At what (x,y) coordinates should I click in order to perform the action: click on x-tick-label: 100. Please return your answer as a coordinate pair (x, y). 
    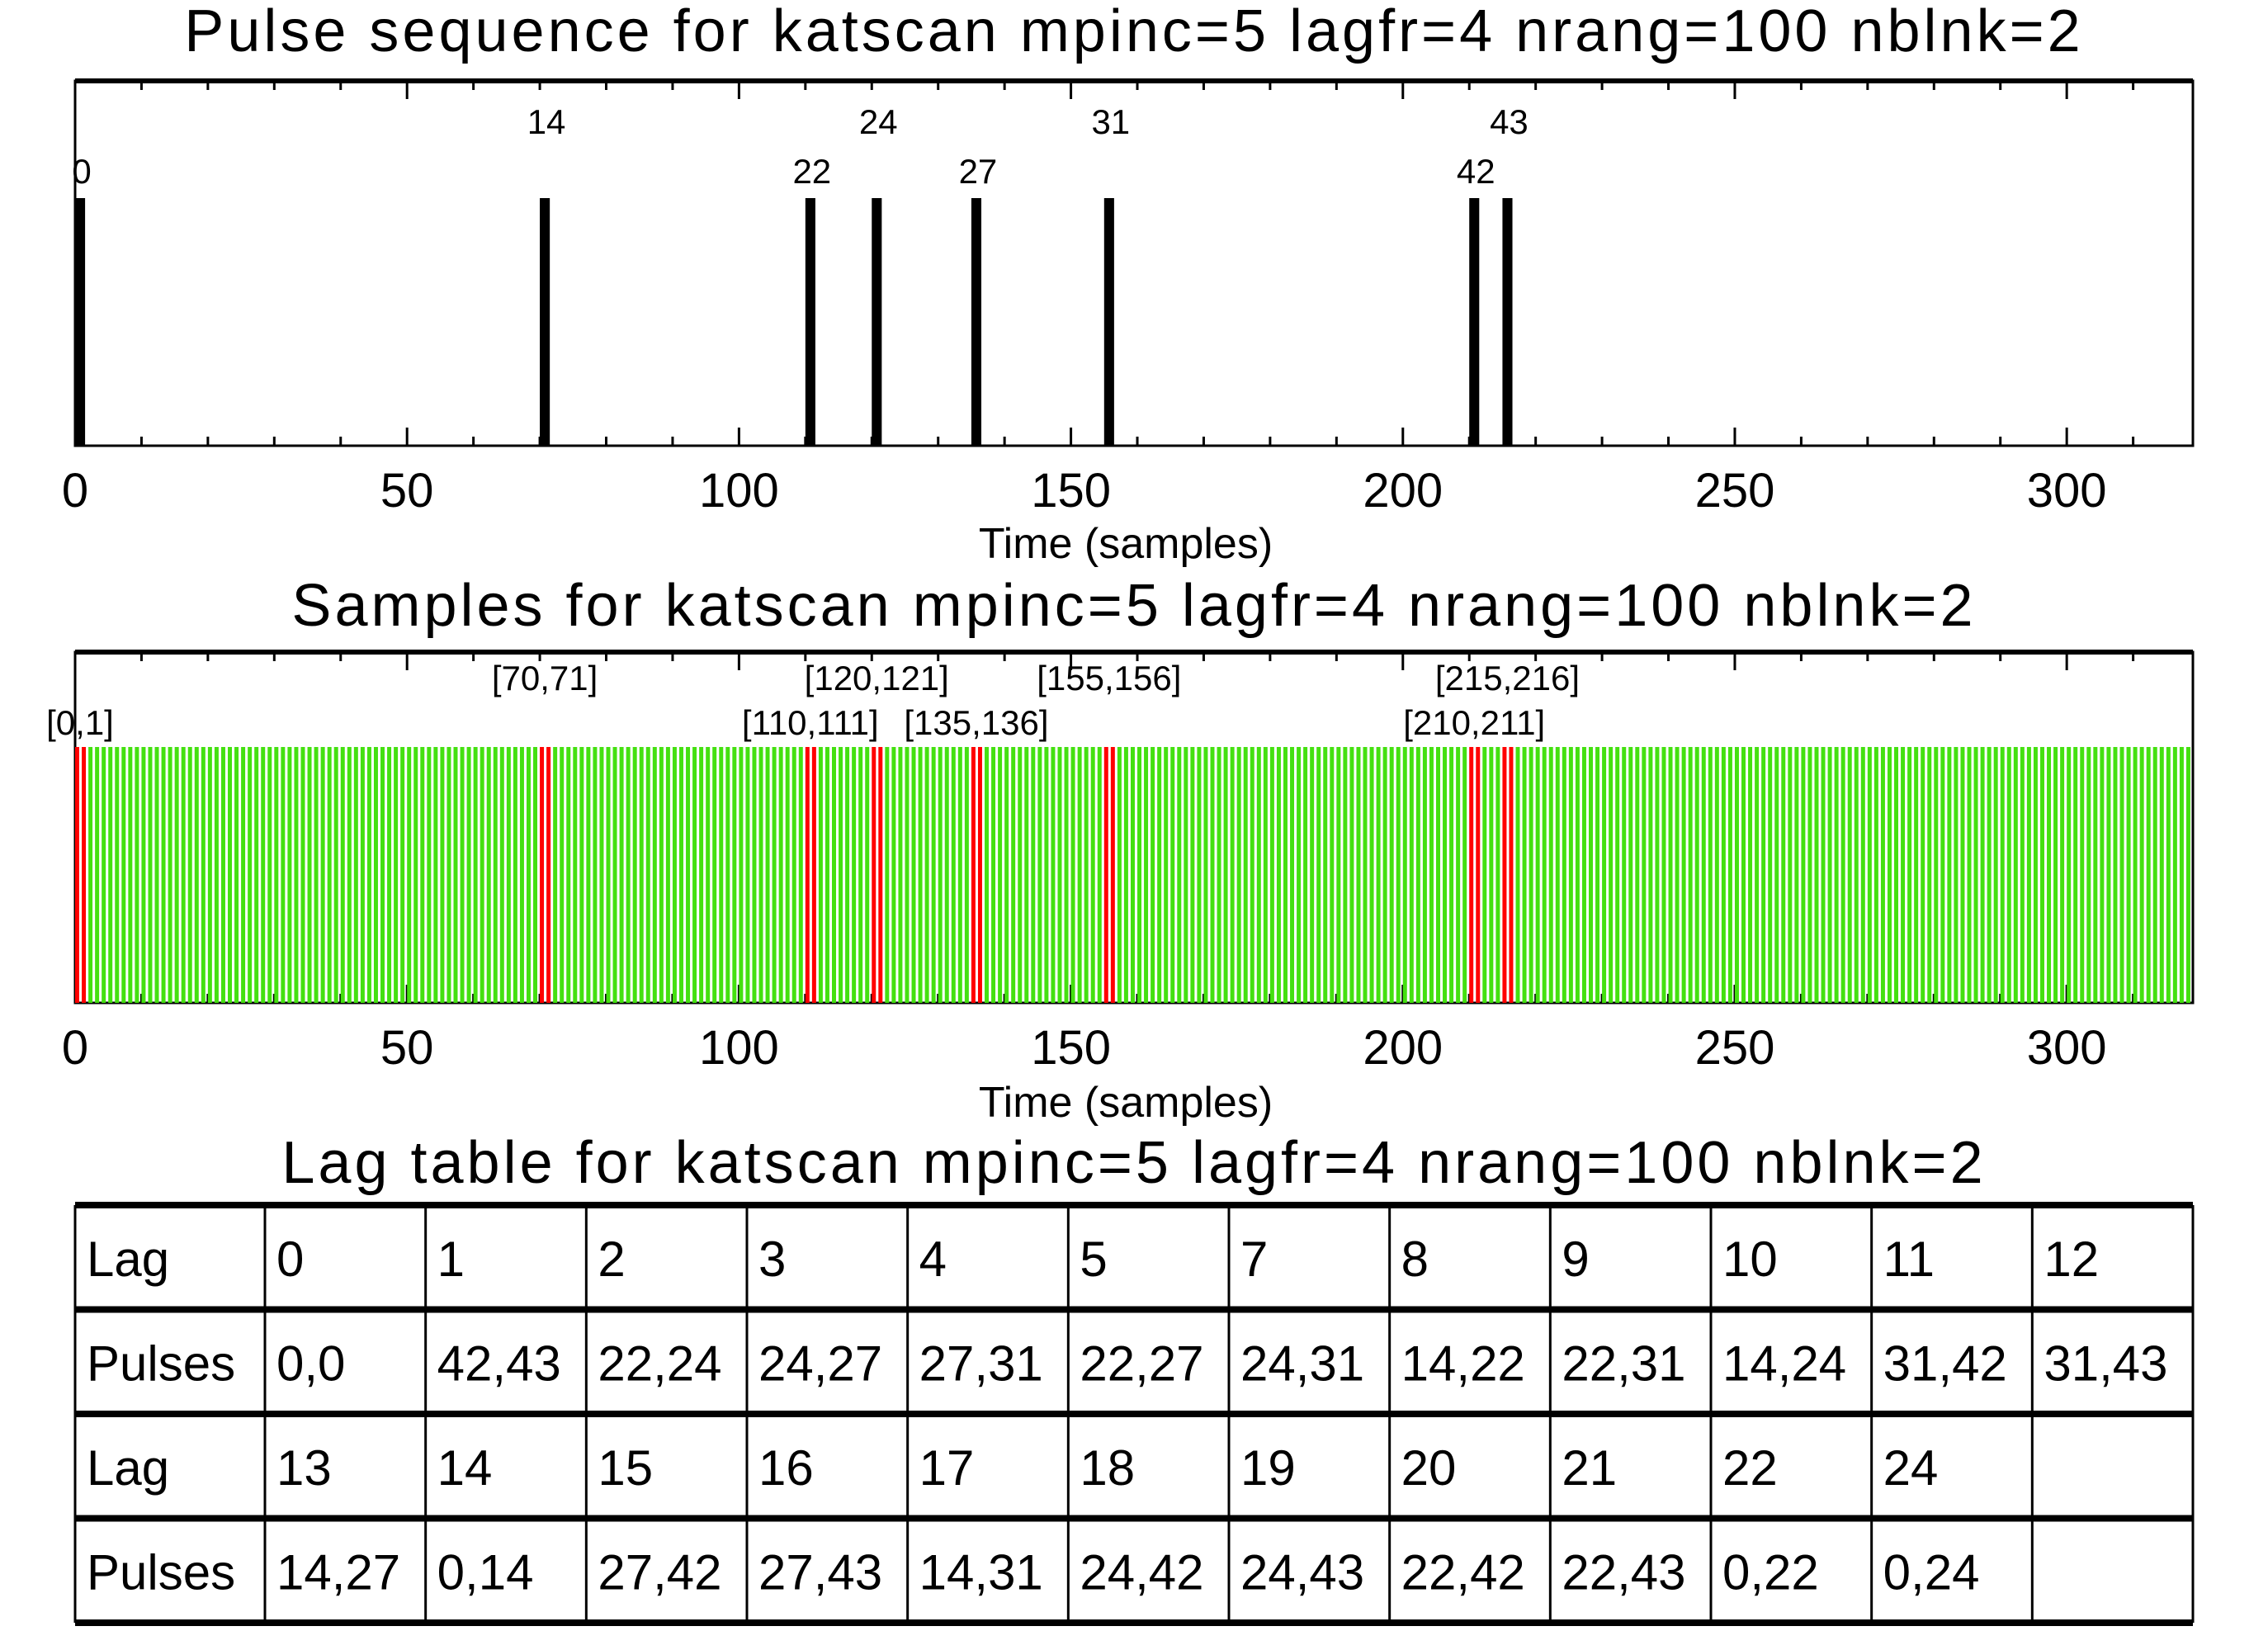
    Looking at the image, I should click on (739, 491).